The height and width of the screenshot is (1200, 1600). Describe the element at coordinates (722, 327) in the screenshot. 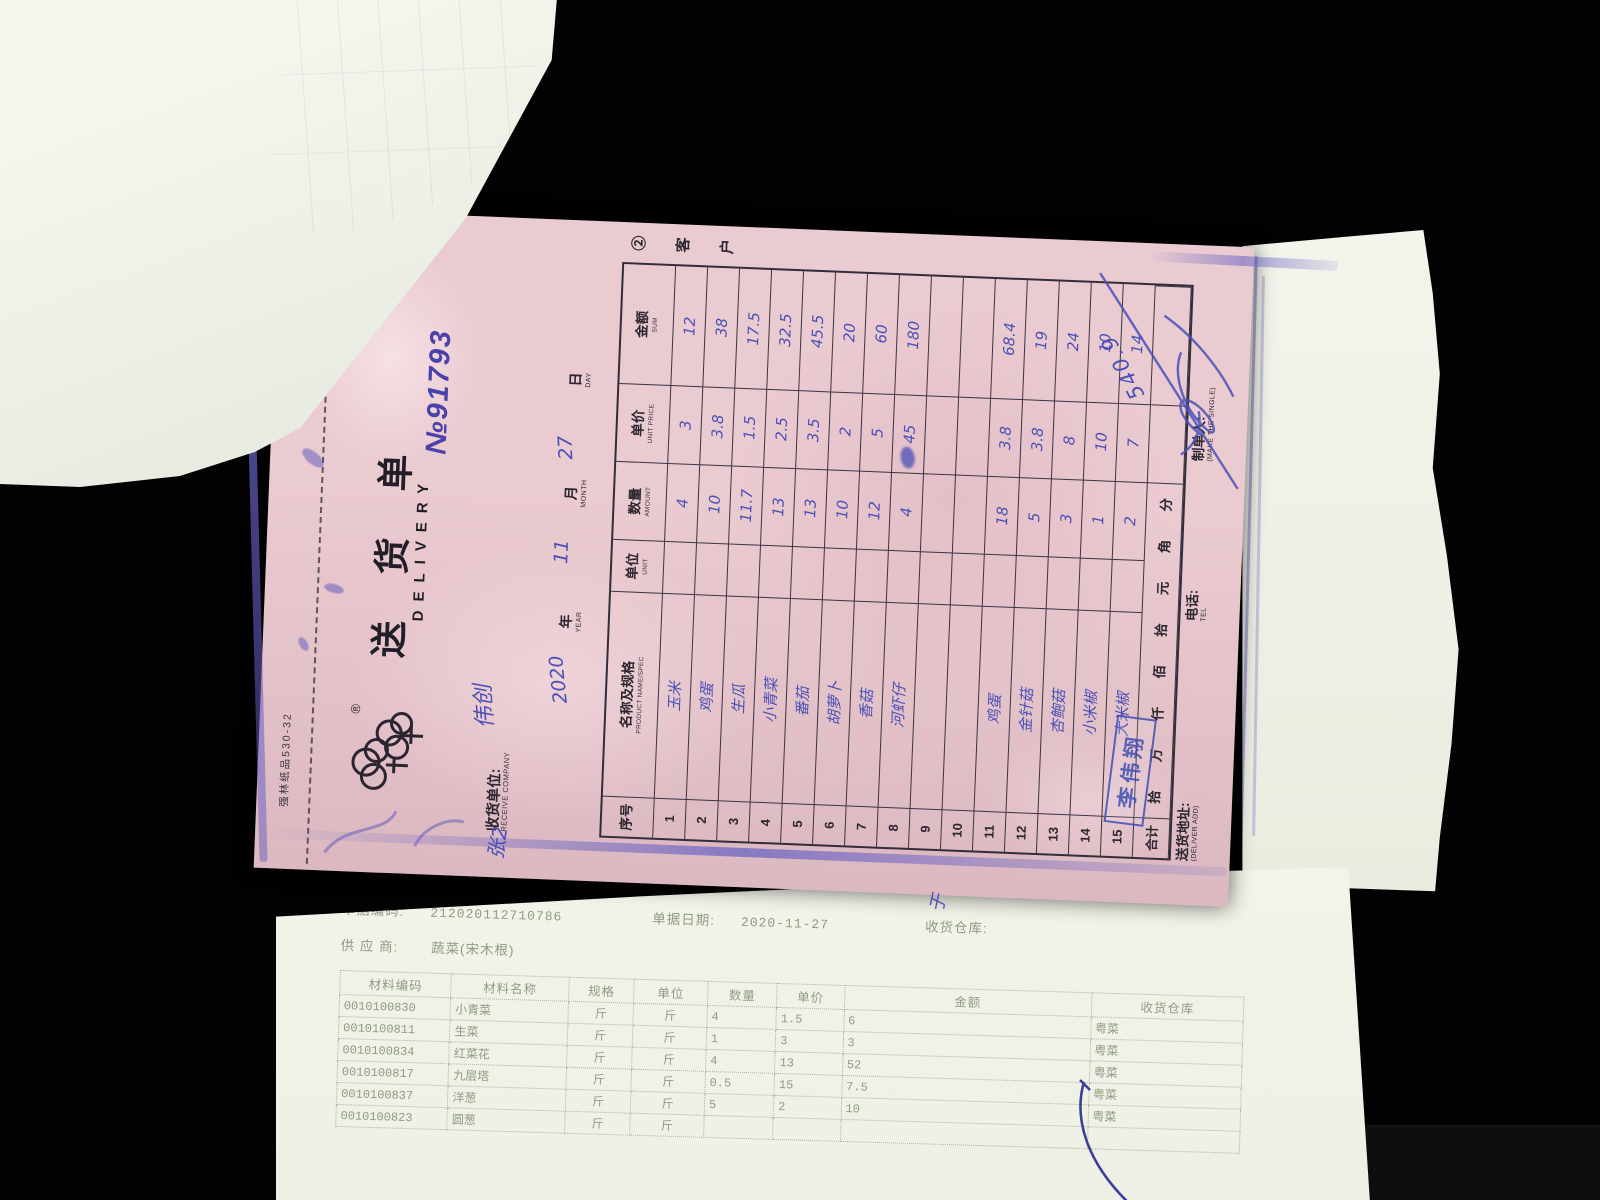

I see `row-sum: 38` at that location.